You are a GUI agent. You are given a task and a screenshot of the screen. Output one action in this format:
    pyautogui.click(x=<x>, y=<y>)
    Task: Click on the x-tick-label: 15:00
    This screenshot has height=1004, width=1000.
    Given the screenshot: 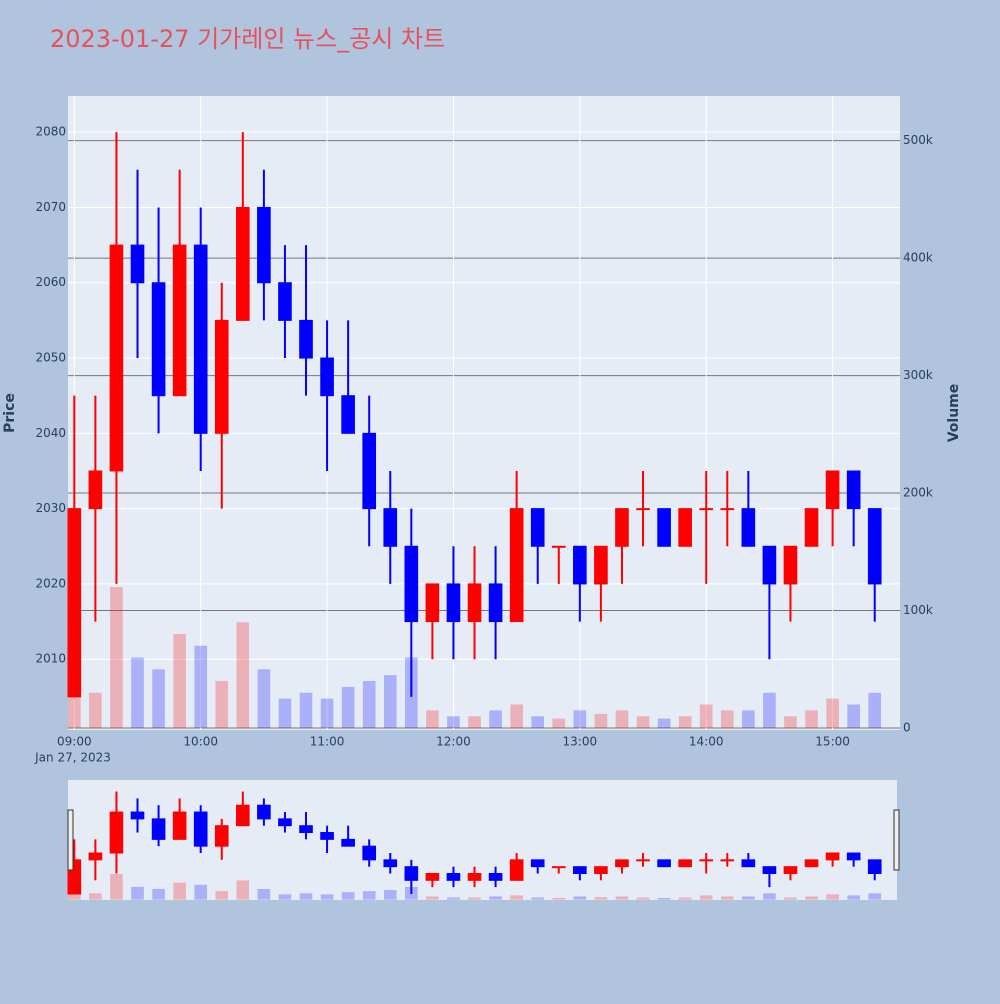 What is the action you would take?
    pyautogui.click(x=832, y=742)
    